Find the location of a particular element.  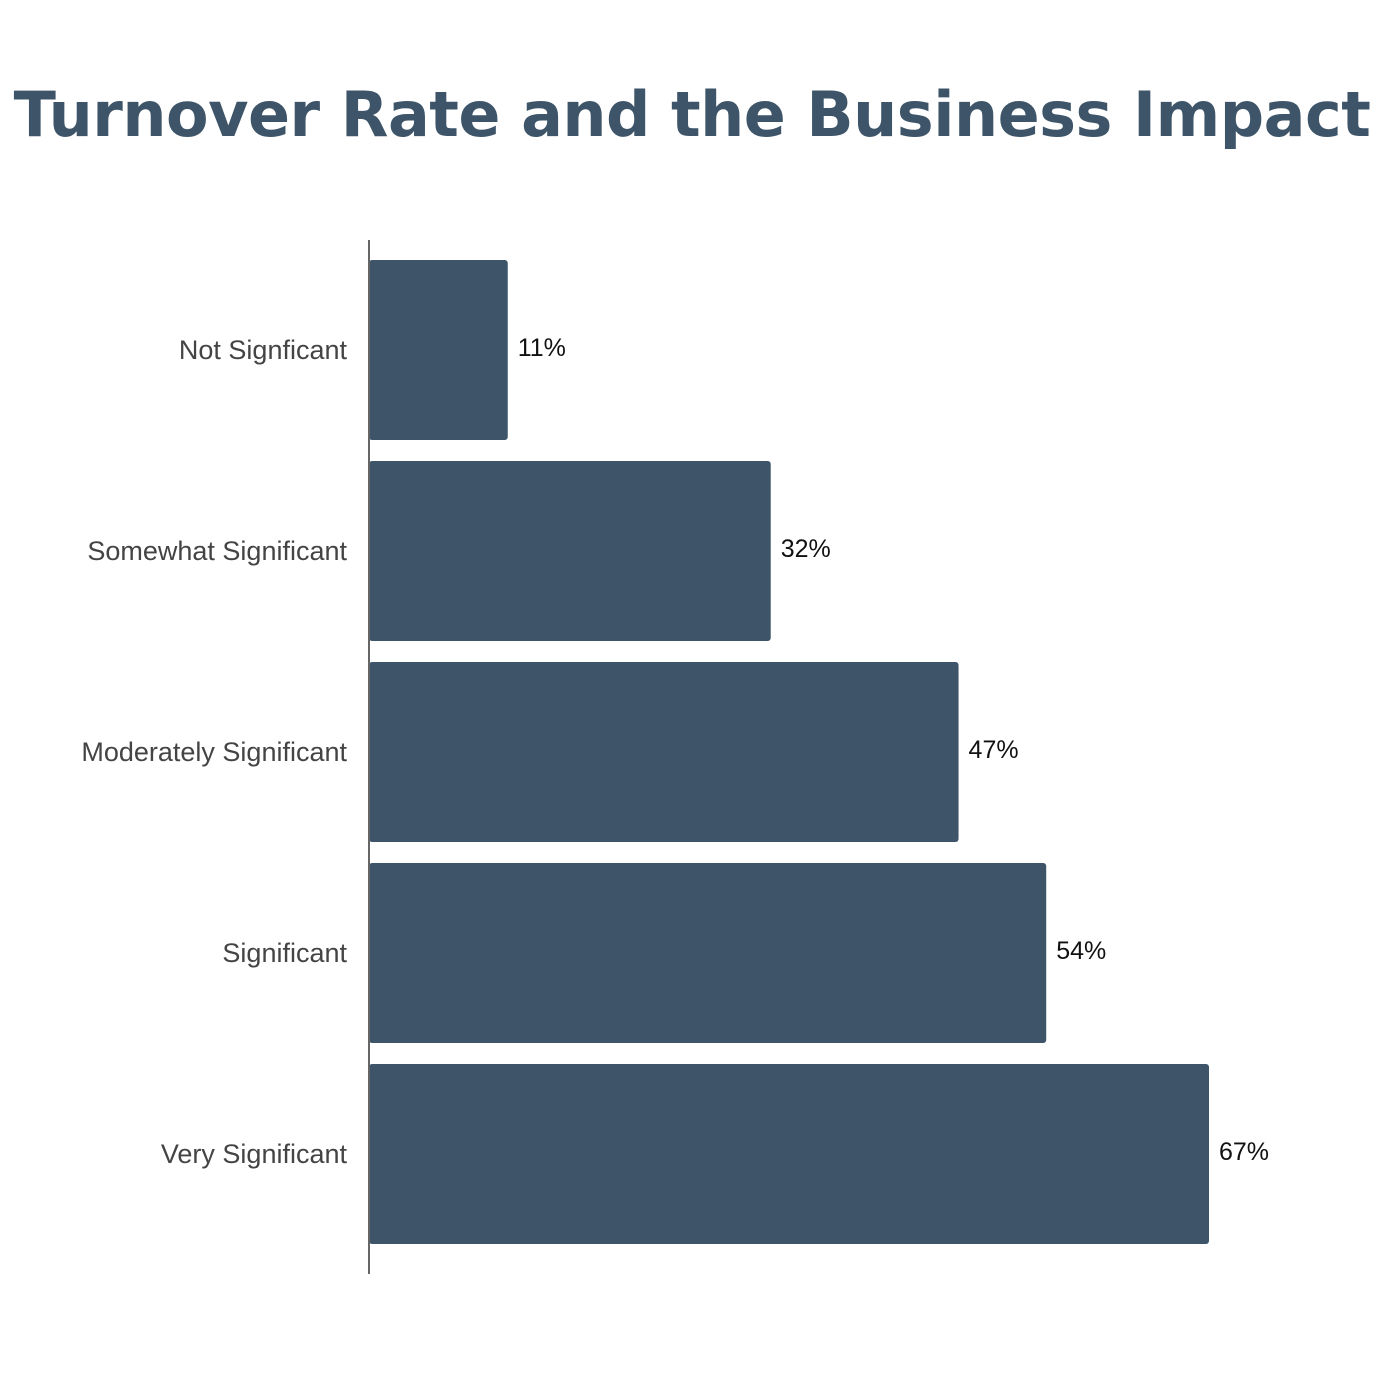

category-label: Moderately Significant is located at coordinates (214, 752).